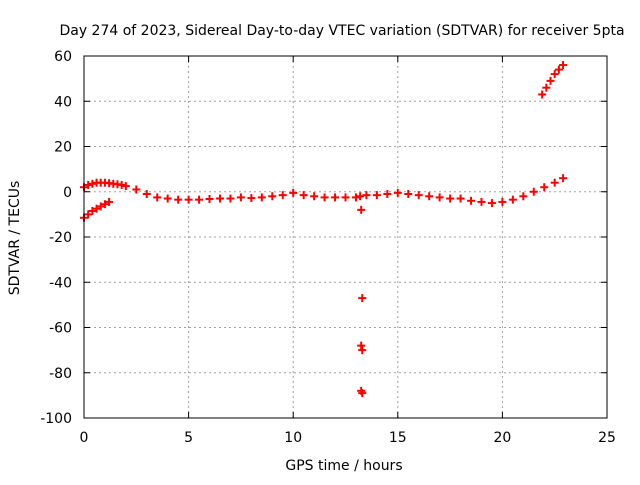 The image size is (640, 485). What do you see at coordinates (63, 148) in the screenshot?
I see `y-tick-label: 20` at bounding box center [63, 148].